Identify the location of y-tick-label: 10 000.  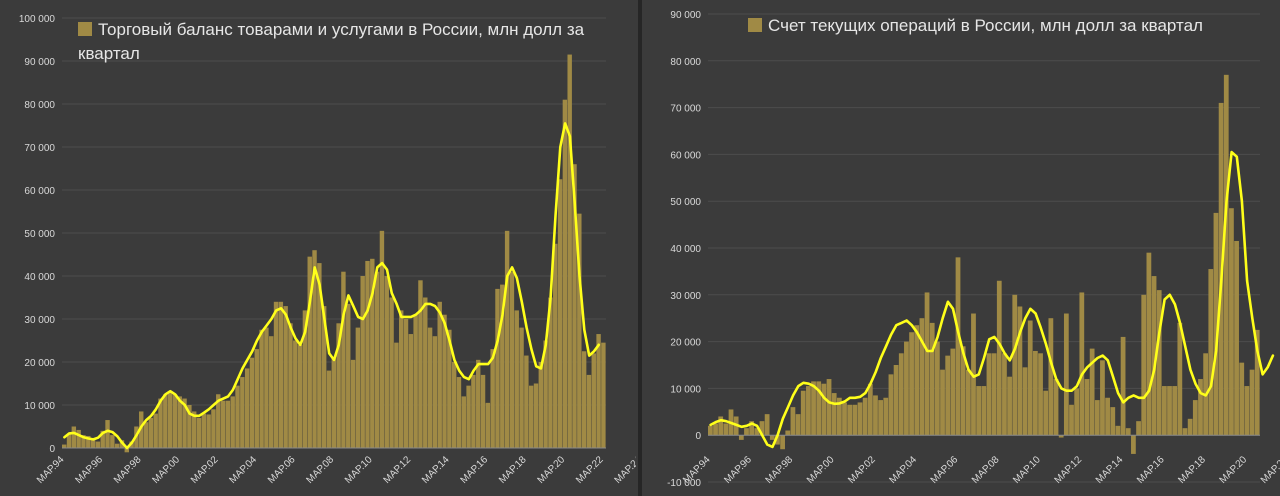
(39, 406).